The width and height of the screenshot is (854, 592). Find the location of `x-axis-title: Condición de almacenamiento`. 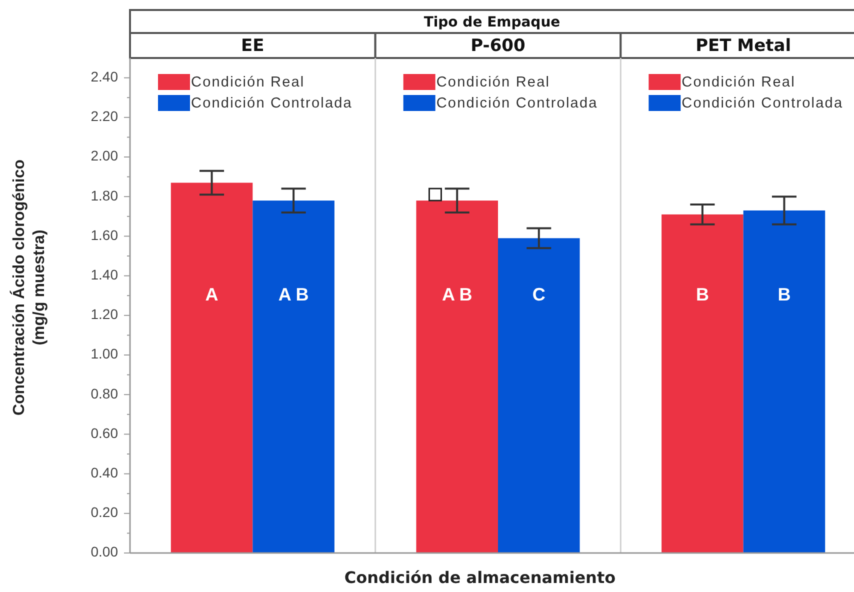

x-axis-title: Condición de almacenamiento is located at coordinates (480, 577).